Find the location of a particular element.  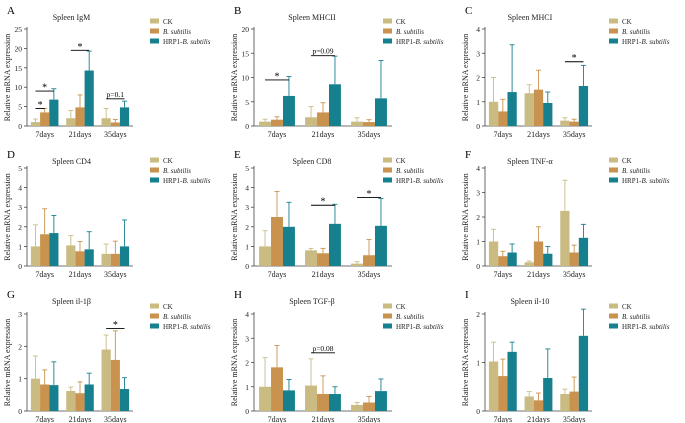

y-tick-label: 20 is located at coordinates (246, 29).